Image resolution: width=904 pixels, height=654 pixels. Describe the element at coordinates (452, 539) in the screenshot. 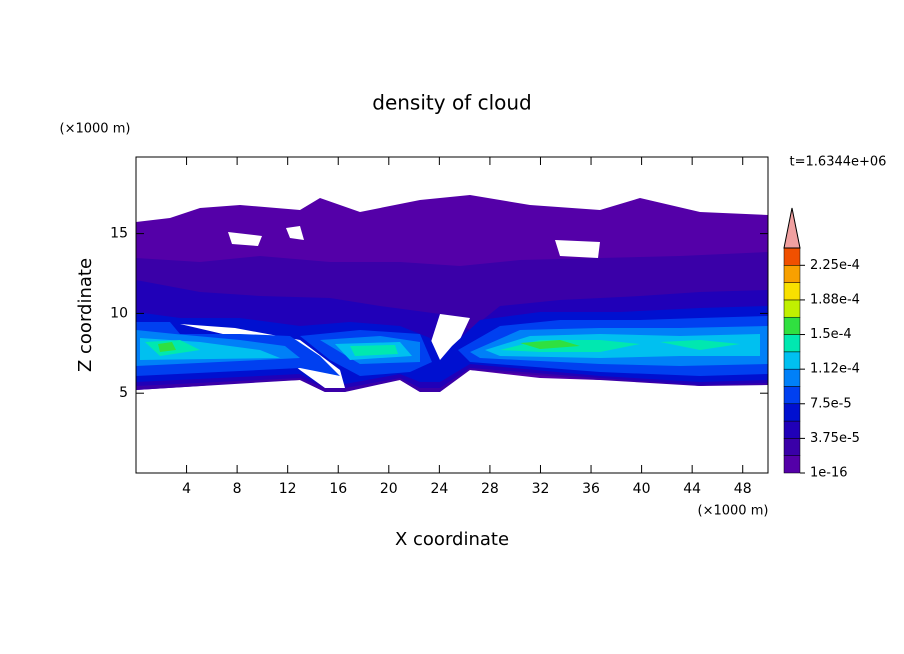

I see `x-axis-label: X coordinate` at that location.